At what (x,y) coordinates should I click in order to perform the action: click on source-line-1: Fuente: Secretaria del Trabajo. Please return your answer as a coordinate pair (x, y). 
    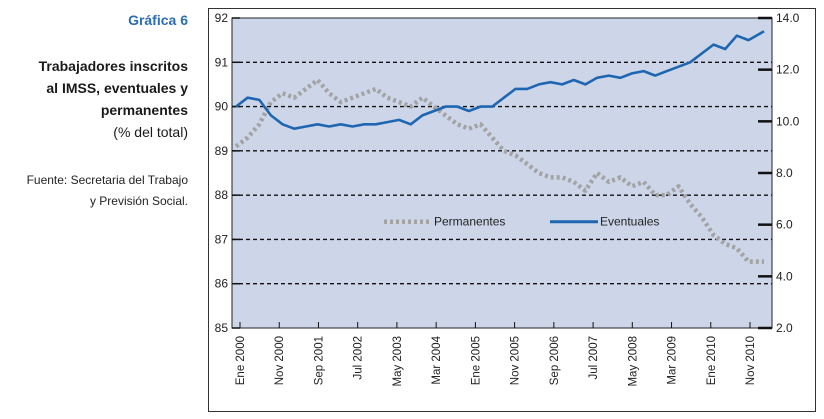
    Looking at the image, I should click on (107, 180).